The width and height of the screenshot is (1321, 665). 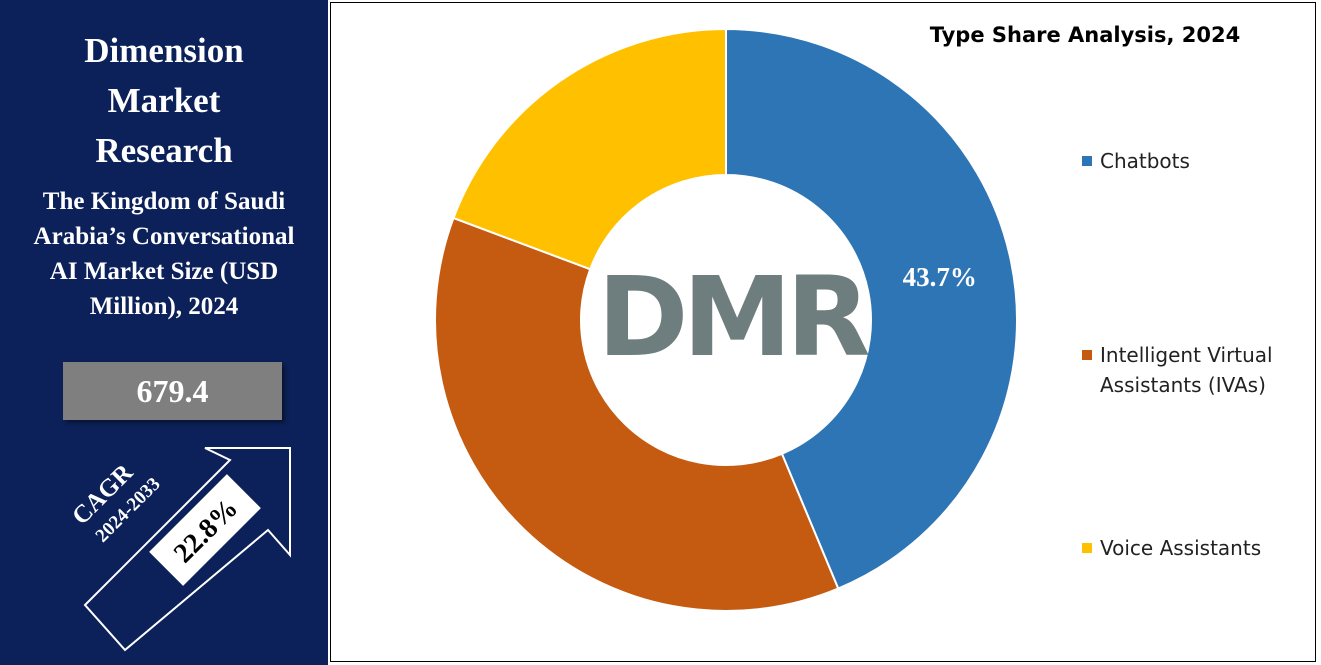 I want to click on chart-title: Type Share Analysis, 2024, so click(x=1085, y=35).